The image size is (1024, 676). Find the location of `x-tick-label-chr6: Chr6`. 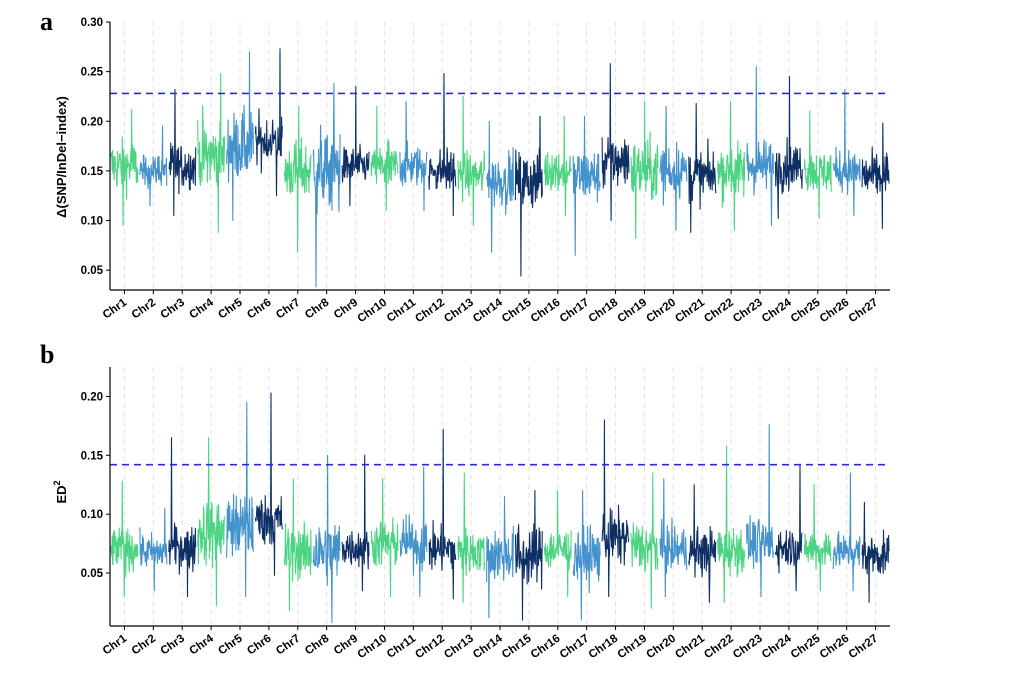

x-tick-label-chr6: Chr6 is located at coordinates (259, 645).